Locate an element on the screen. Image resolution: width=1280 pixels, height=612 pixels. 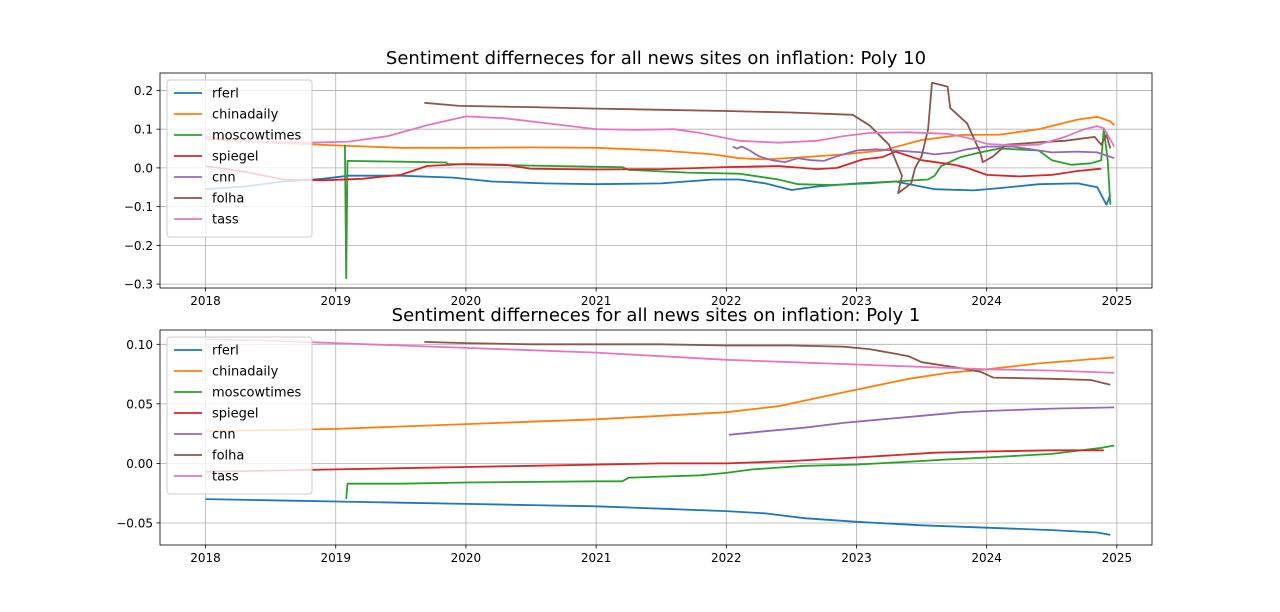
y-tick-label: −0.3 is located at coordinates (138, 285).